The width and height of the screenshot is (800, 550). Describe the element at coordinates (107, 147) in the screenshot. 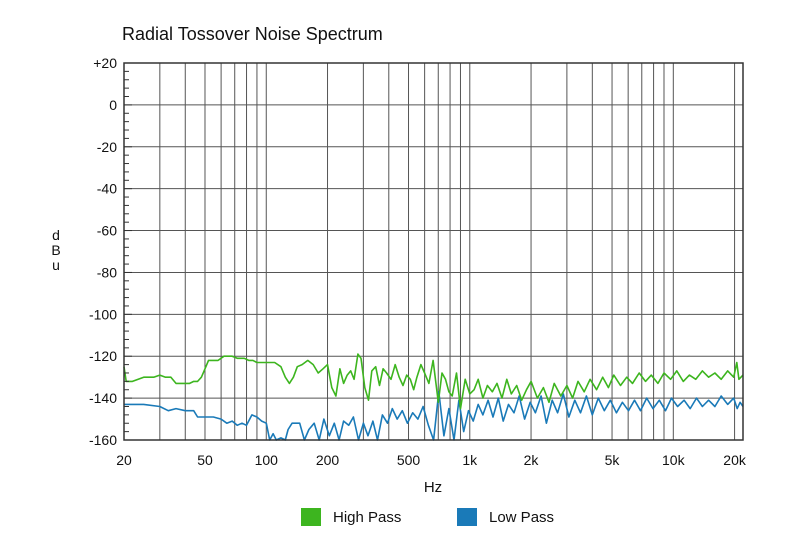

I see `y-tick-label: -20` at that location.